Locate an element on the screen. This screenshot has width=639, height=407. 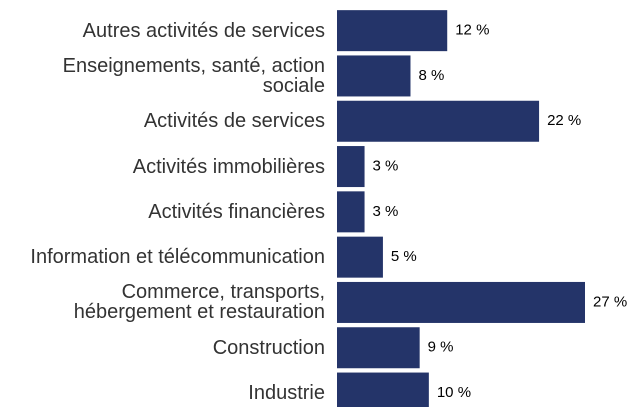
category-label: Industrie is located at coordinates (286, 393).